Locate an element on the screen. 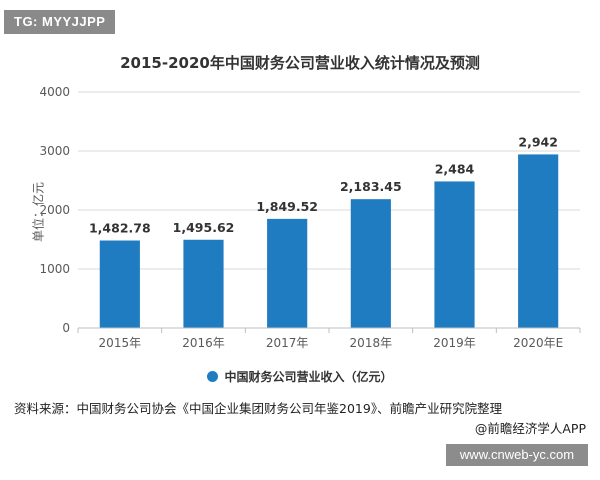  website-watermark: www.cnweb-yc.com is located at coordinates (517, 455).